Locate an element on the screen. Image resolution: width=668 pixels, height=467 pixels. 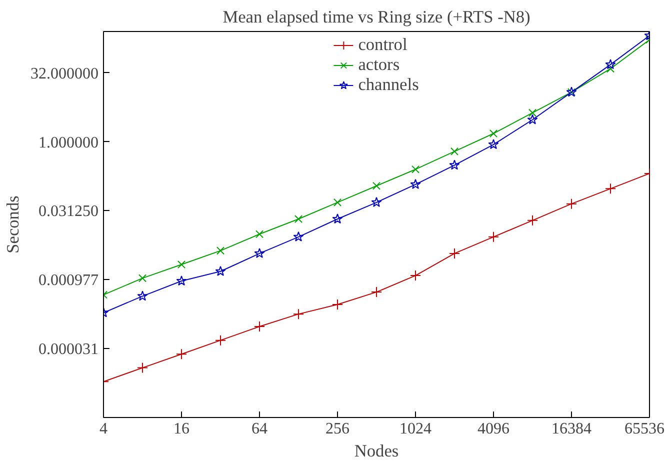
legend-label: control is located at coordinates (383, 45).